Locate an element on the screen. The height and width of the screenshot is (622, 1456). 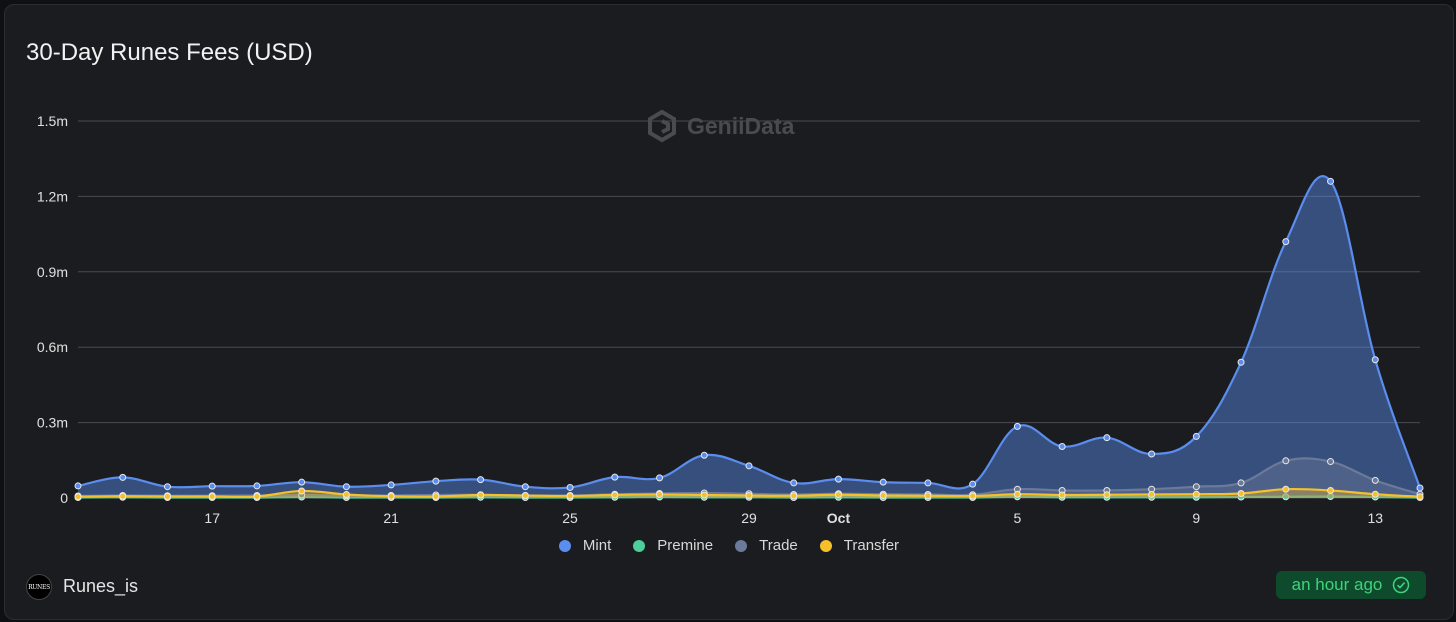
runes-logo-icon: RUNES is located at coordinates (39, 587).